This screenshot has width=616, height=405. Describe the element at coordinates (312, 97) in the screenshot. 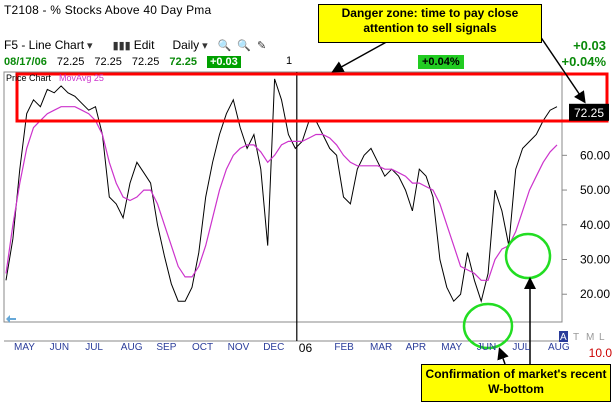

I see `danger-zone-box` at that location.